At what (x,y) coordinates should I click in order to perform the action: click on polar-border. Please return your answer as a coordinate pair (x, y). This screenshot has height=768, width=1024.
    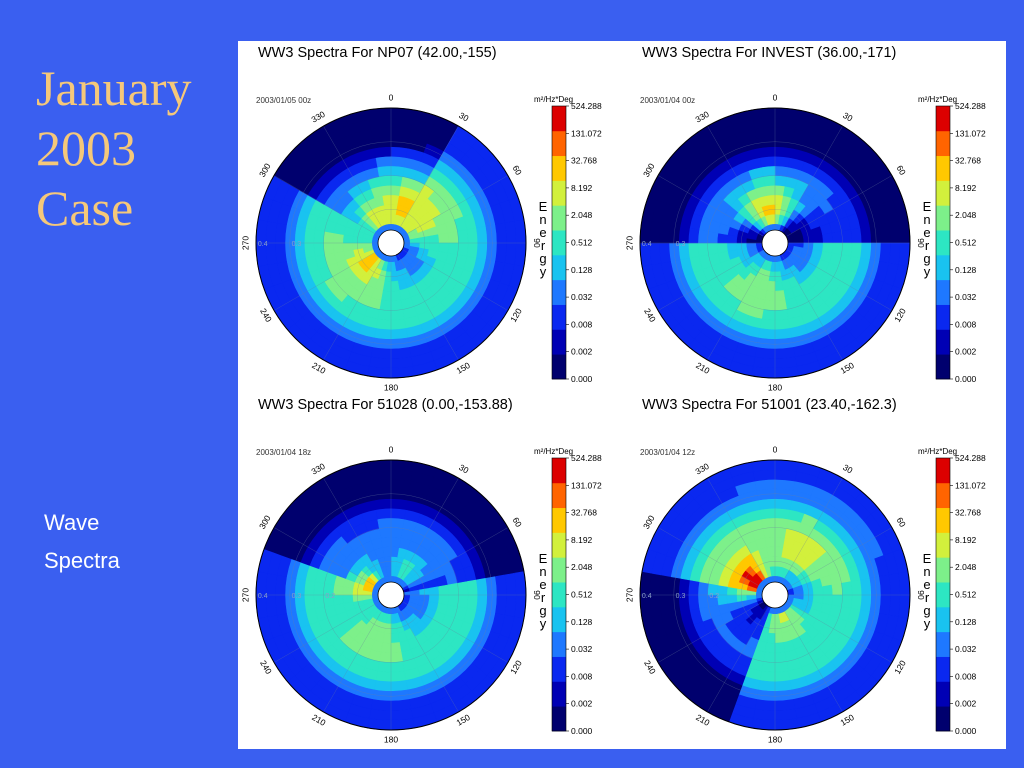
    Looking at the image, I should click on (775, 595).